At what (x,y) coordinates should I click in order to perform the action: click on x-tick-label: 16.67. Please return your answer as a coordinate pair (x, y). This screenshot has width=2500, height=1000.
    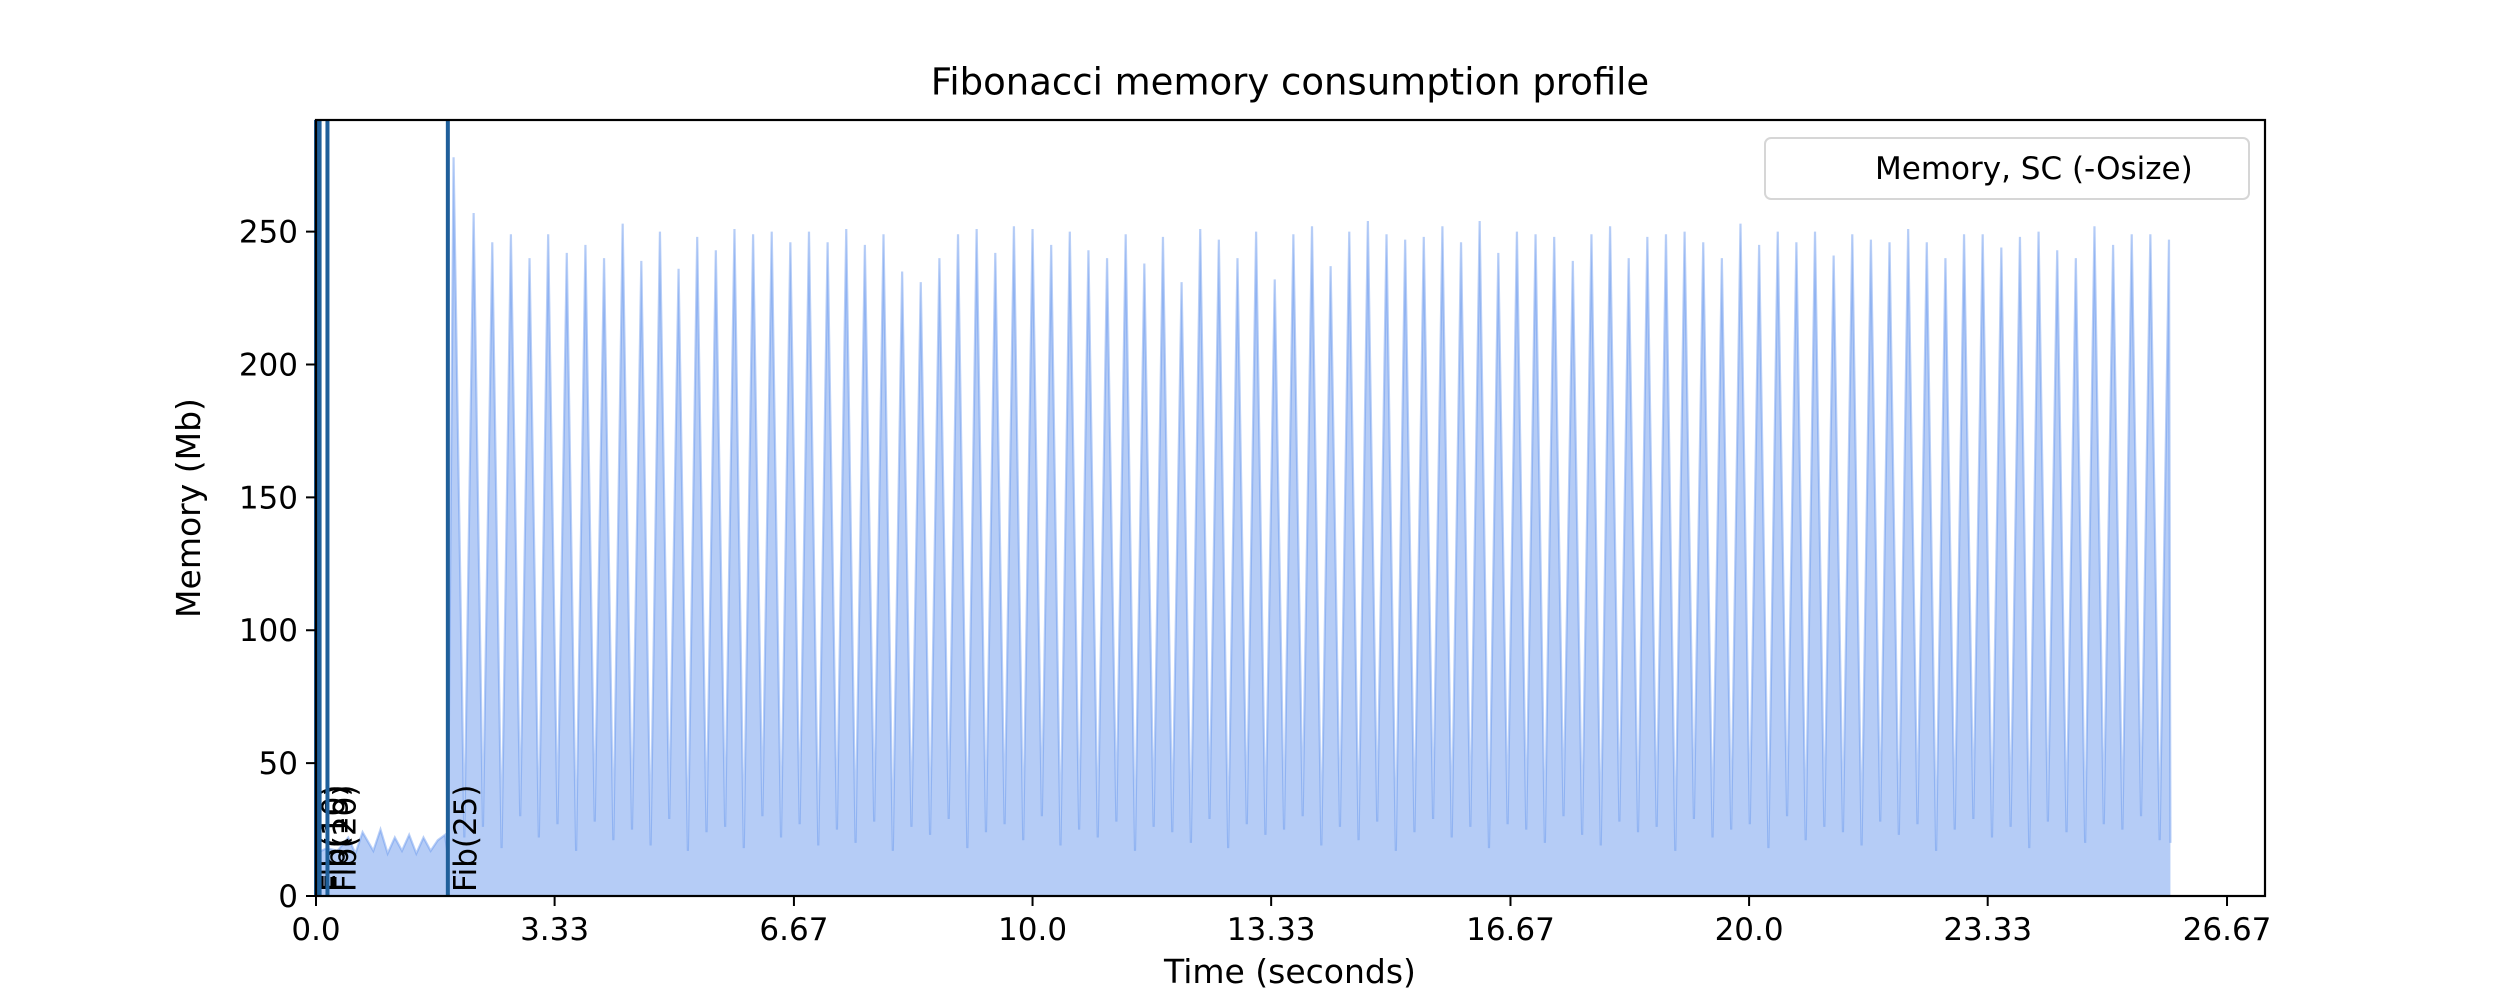
    Looking at the image, I should click on (1510, 930).